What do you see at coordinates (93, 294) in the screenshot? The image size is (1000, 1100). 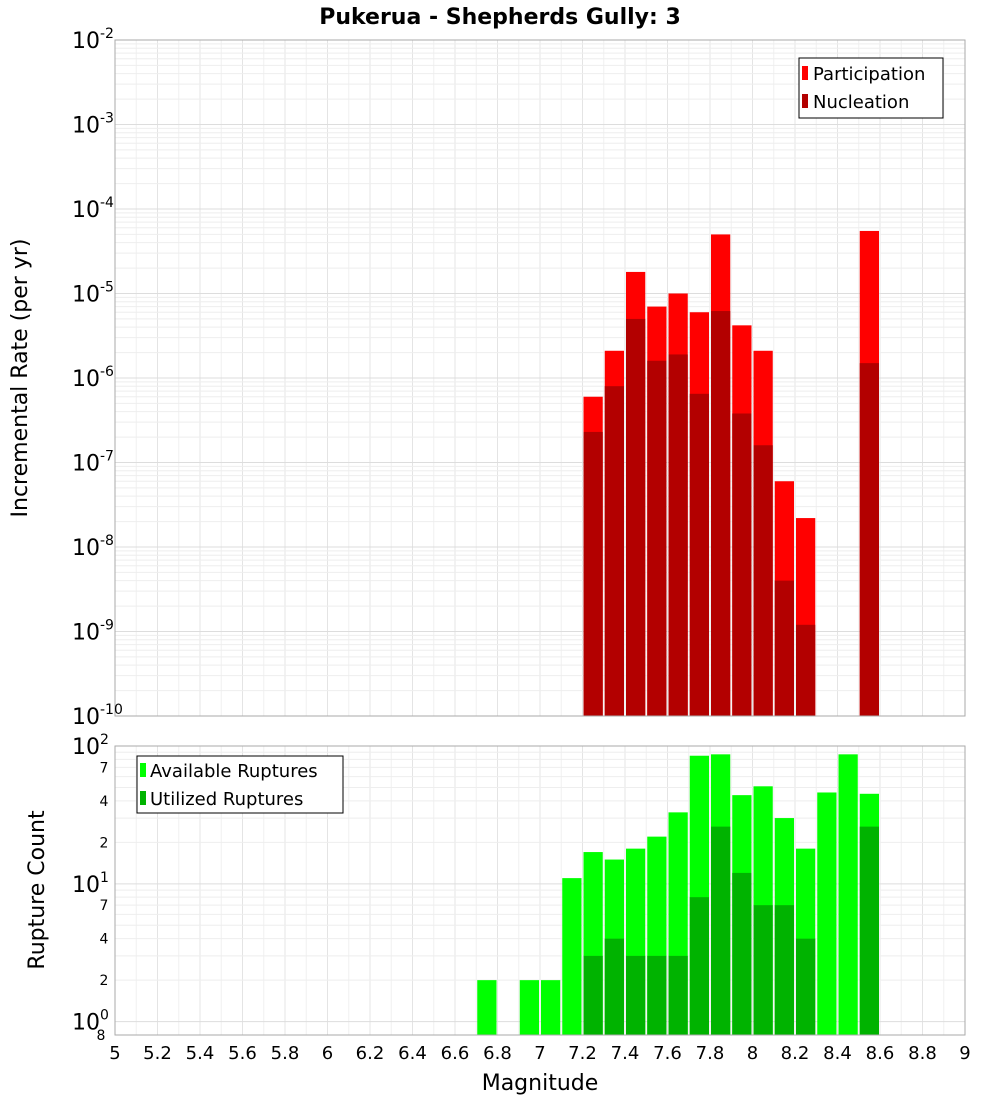 I see `y-tick-label: 10⁻⁵` at bounding box center [93, 294].